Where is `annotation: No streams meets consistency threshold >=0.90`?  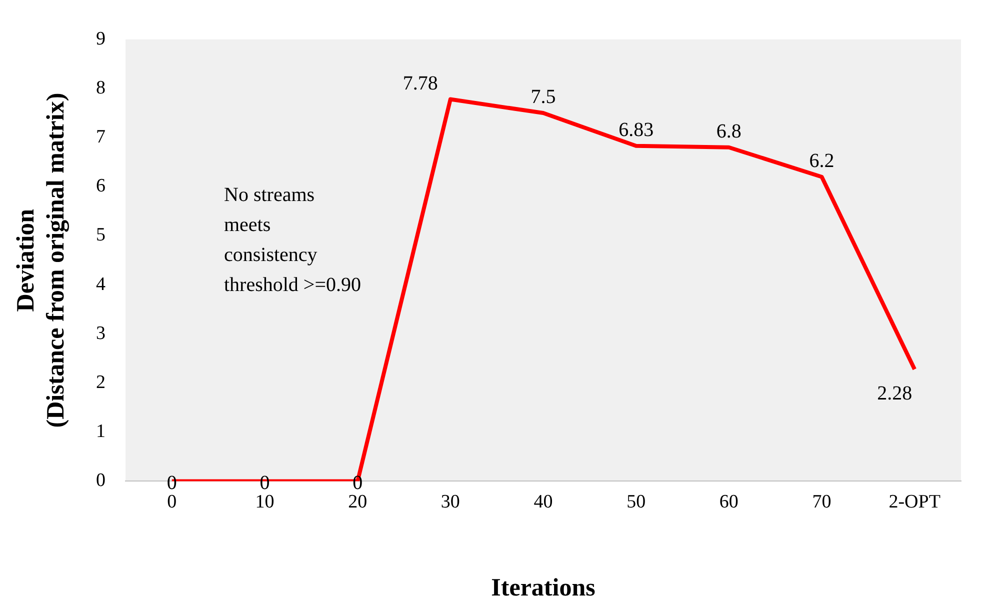
annotation: No streams meets consistency threshold >=0.90 is located at coordinates (293, 240).